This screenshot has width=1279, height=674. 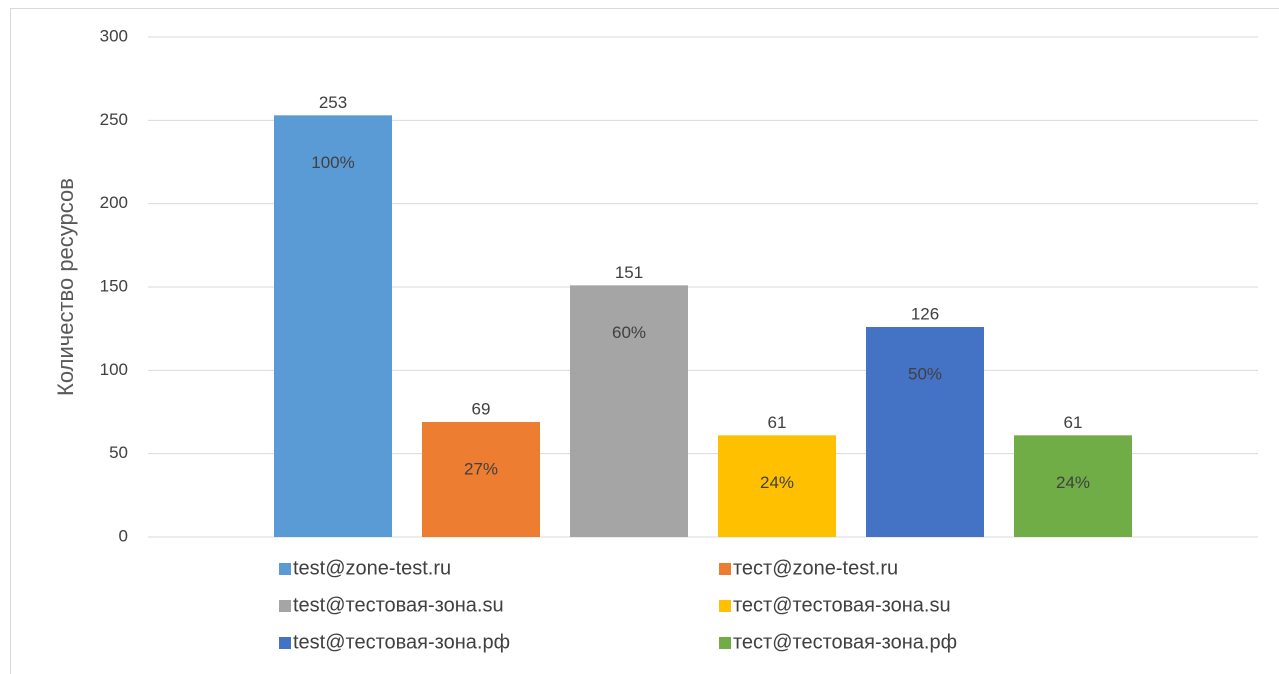 I want to click on y-tick-label: 150, so click(x=114, y=285).